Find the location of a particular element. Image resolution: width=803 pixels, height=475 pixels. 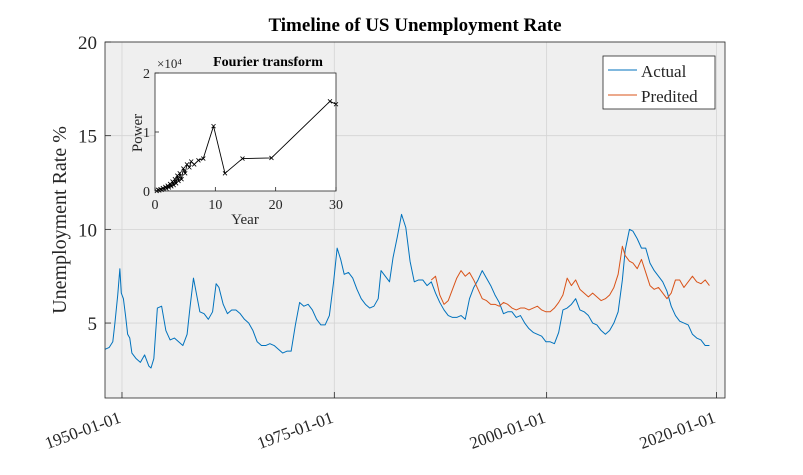

x-tick-label: 1950-01-01 is located at coordinates (82, 430).